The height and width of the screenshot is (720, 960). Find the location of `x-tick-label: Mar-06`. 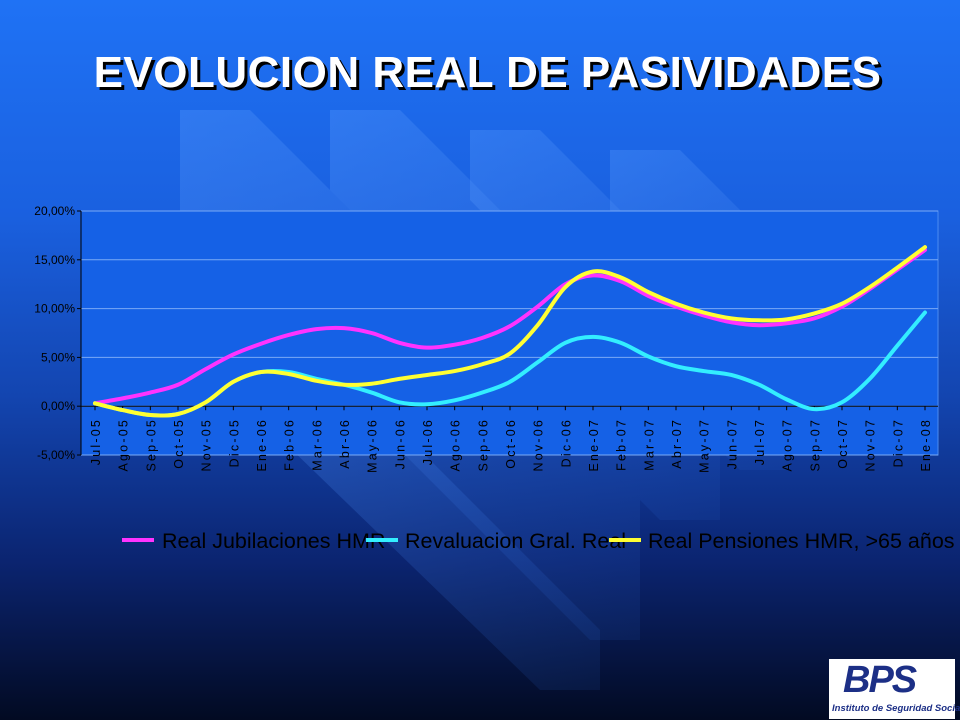

x-tick-label: Mar-06 is located at coordinates (317, 444).